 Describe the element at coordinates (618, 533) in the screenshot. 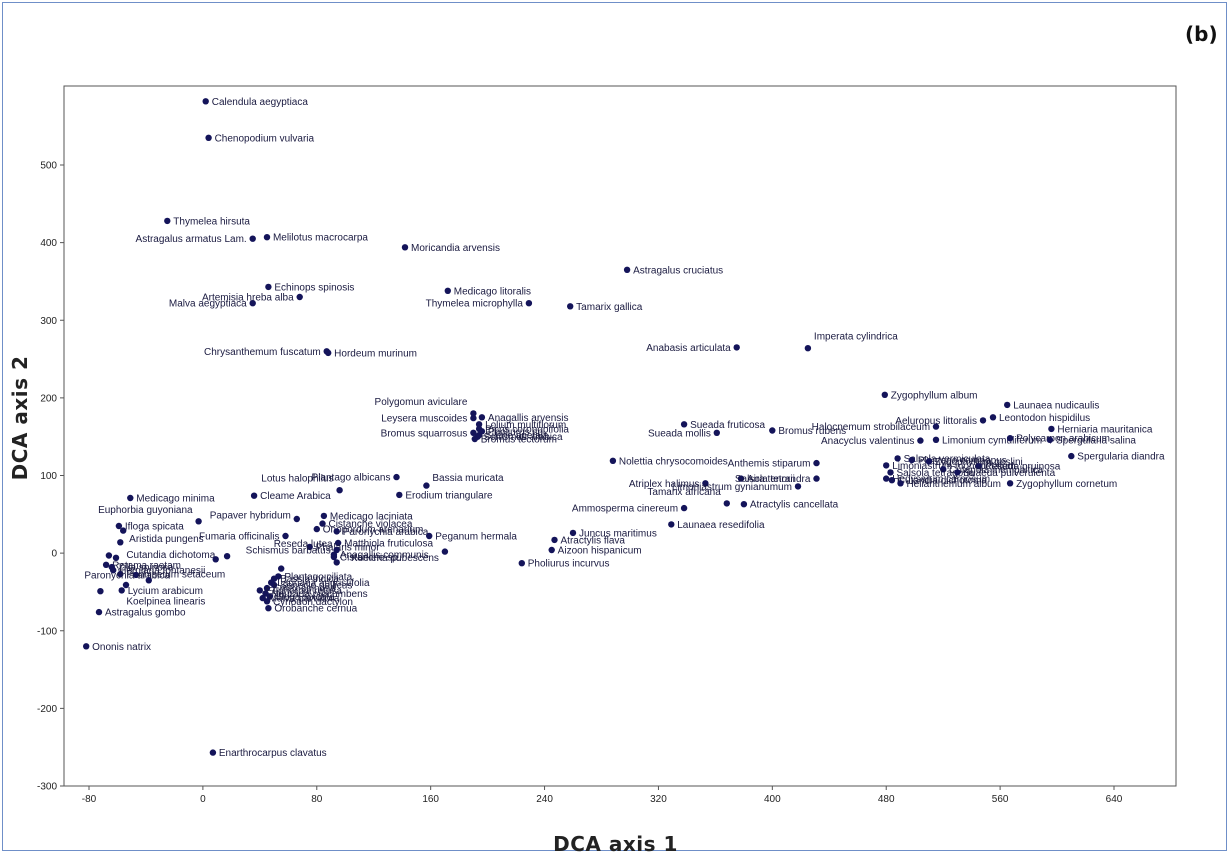

I see `point-label: Juncus maritimus` at that location.